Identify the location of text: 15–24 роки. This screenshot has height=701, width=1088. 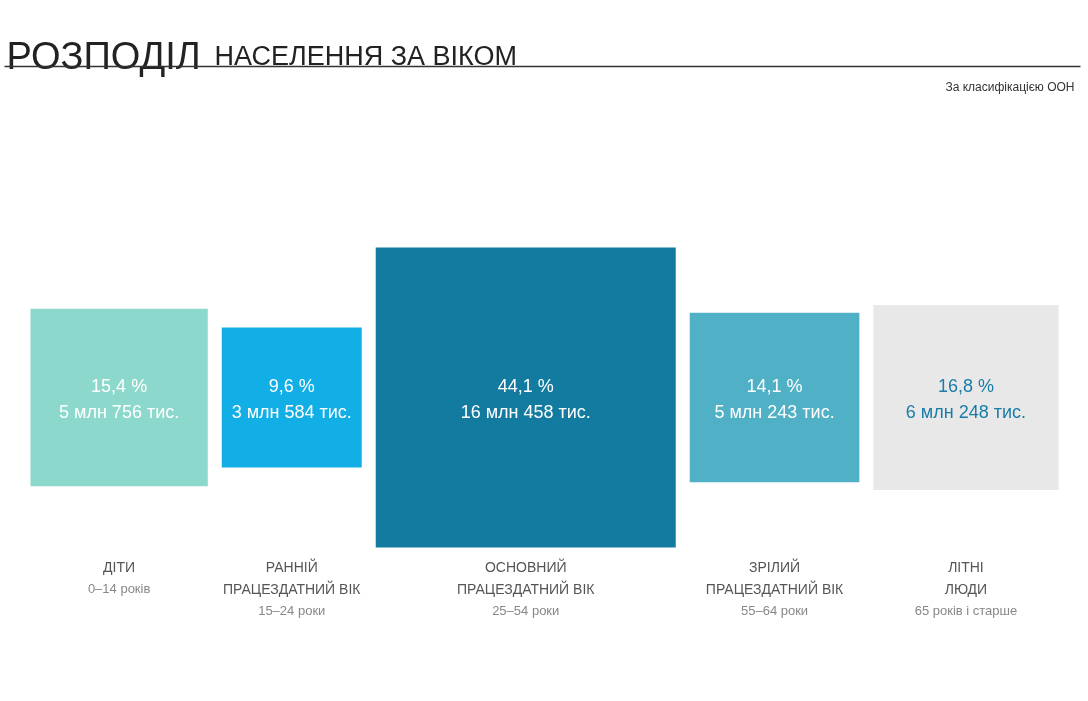
(292, 610).